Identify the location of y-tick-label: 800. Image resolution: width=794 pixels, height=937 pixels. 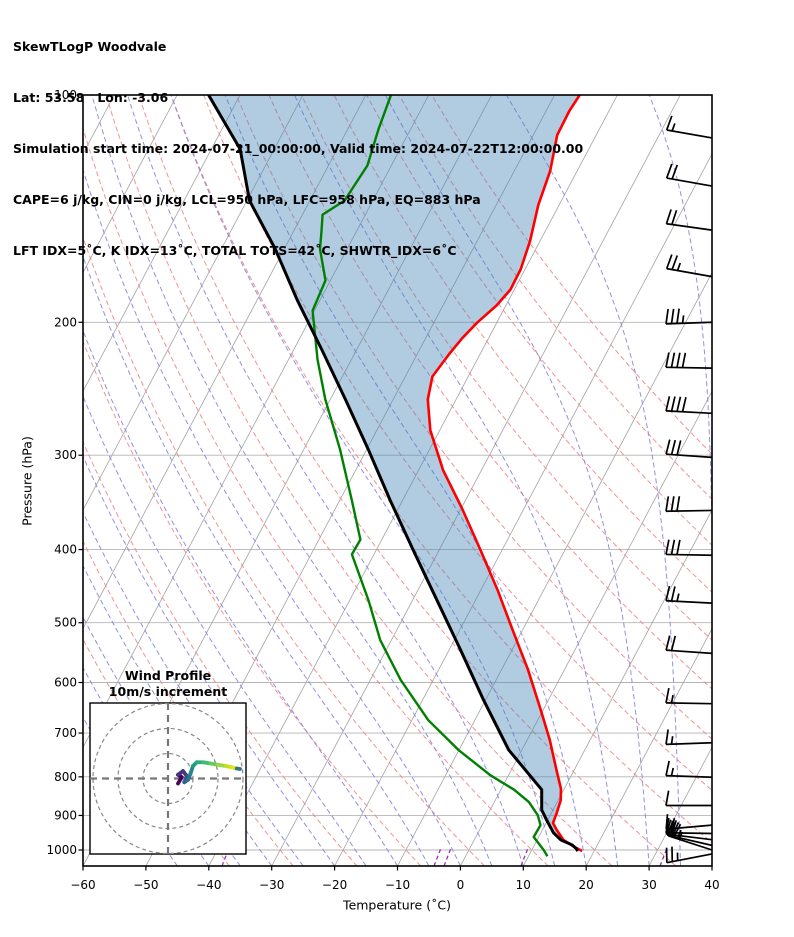
(65, 777).